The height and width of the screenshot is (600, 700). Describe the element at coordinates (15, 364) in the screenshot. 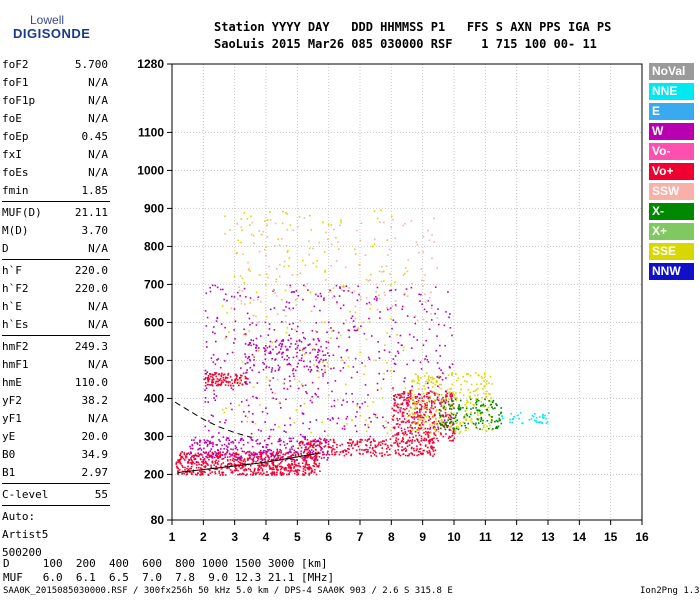

I see `param-label: hmF1` at that location.